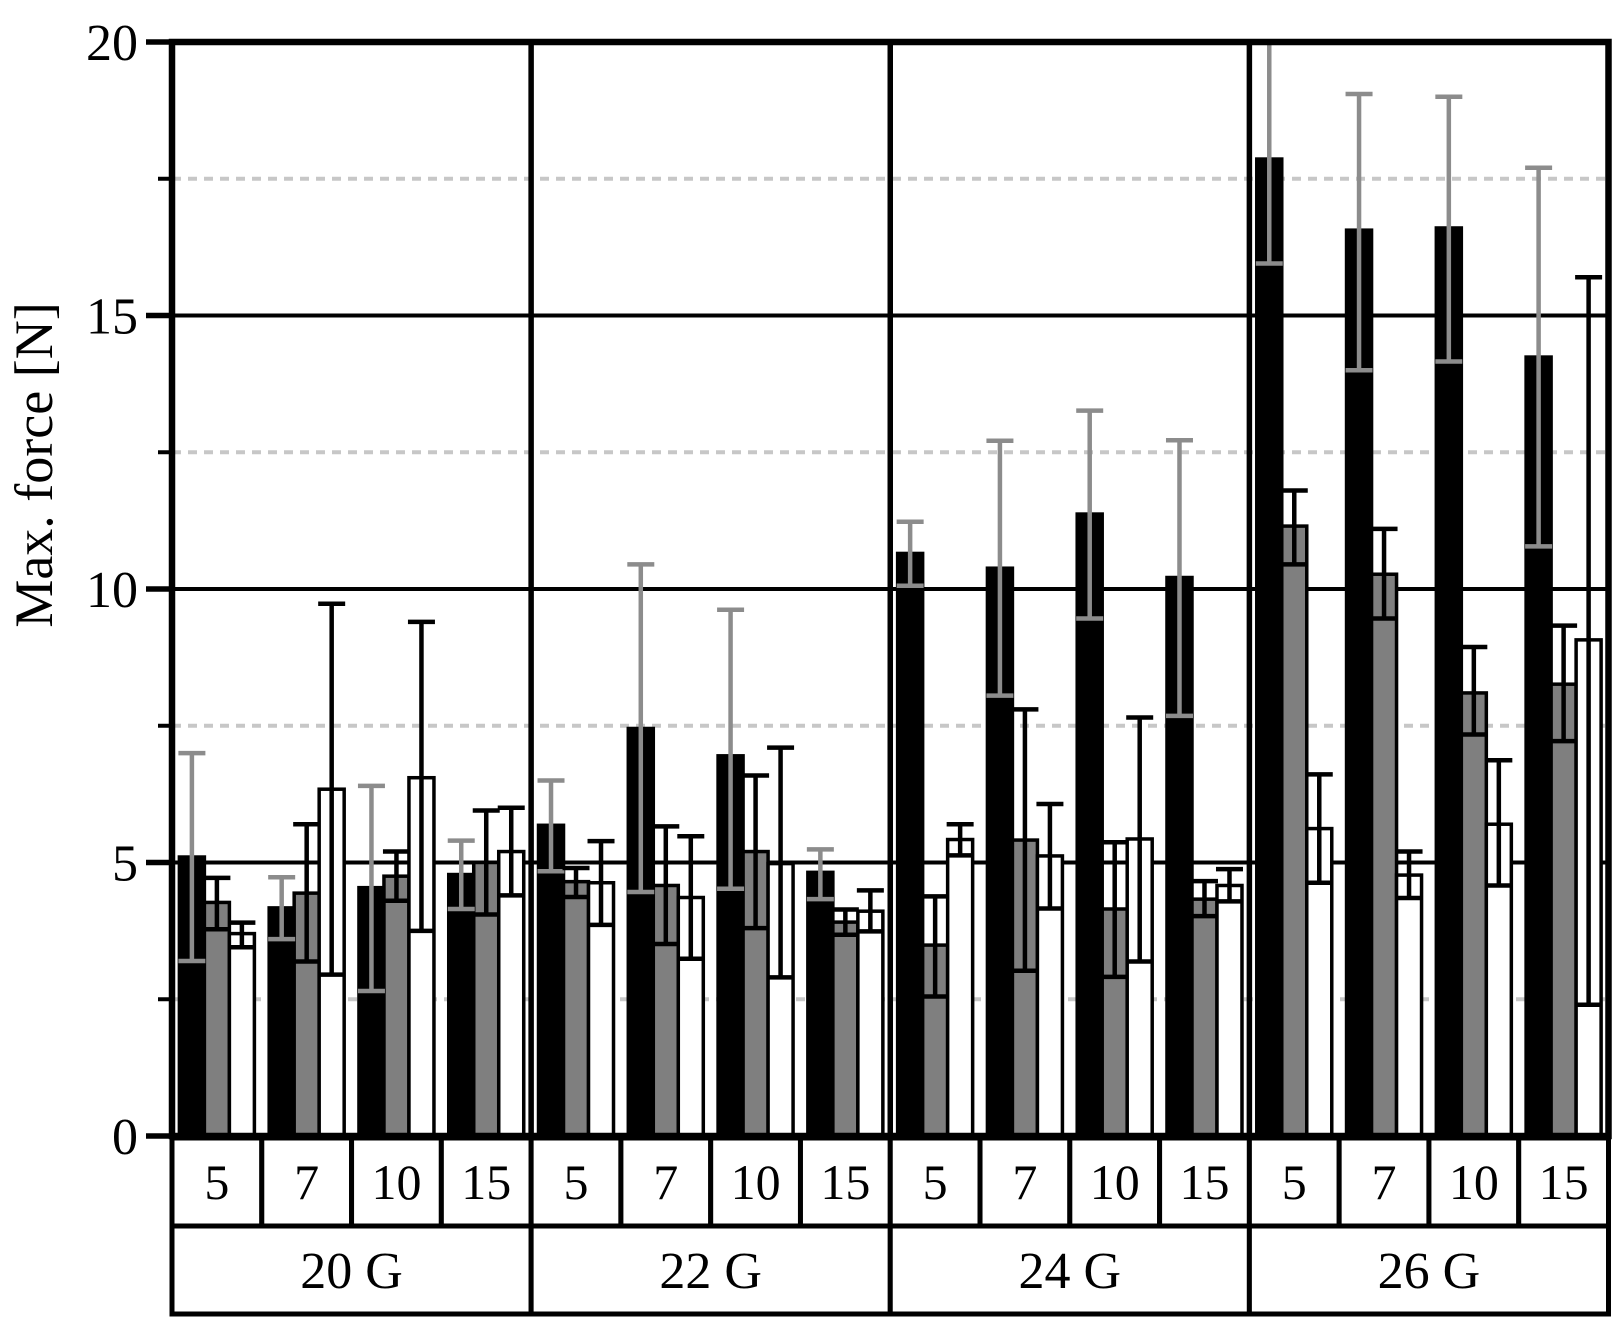 This screenshot has height=1332, width=1621. What do you see at coordinates (34, 464) in the screenshot?
I see `y-axis-title: Max. force [N]` at bounding box center [34, 464].